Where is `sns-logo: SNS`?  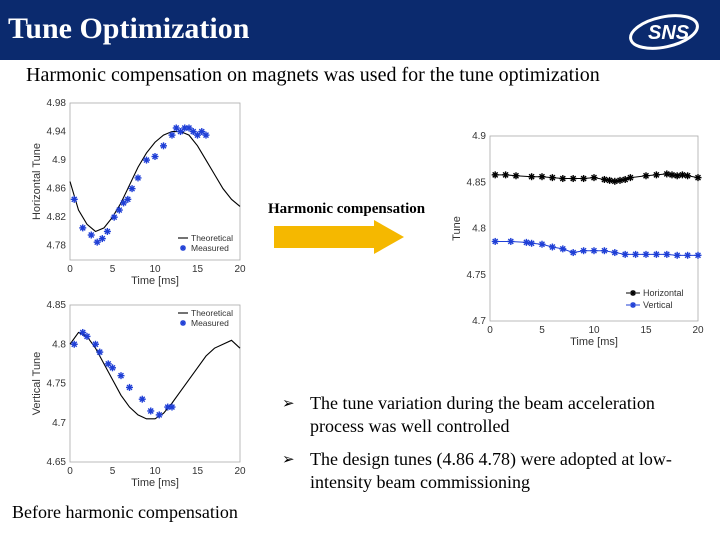 sns-logo: SNS is located at coordinates (664, 32).